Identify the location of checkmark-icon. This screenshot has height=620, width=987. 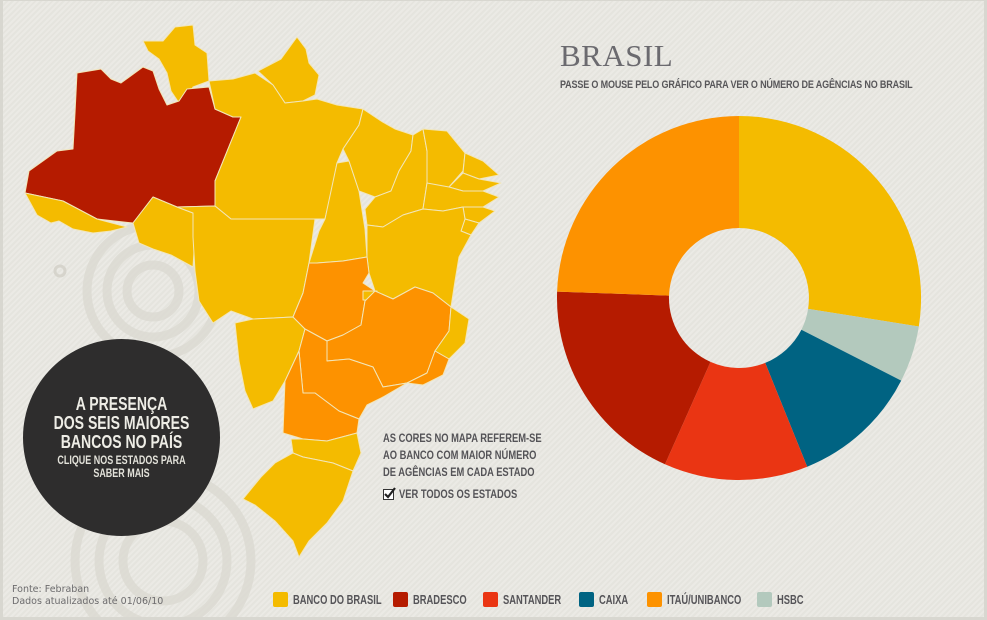
(390, 492).